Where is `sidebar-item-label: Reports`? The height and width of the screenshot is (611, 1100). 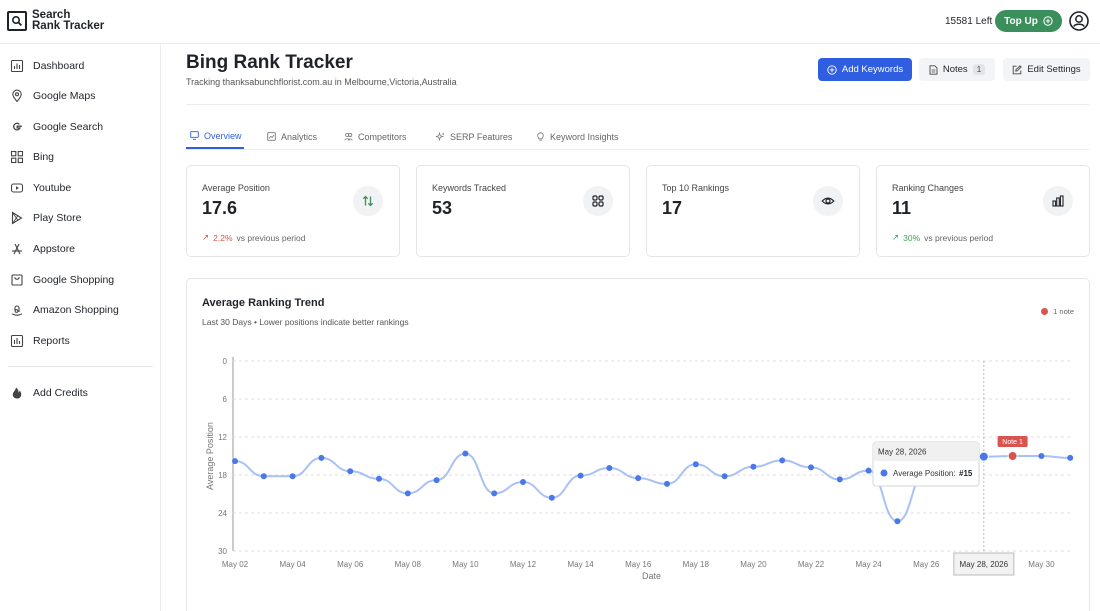 sidebar-item-label: Reports is located at coordinates (51, 341).